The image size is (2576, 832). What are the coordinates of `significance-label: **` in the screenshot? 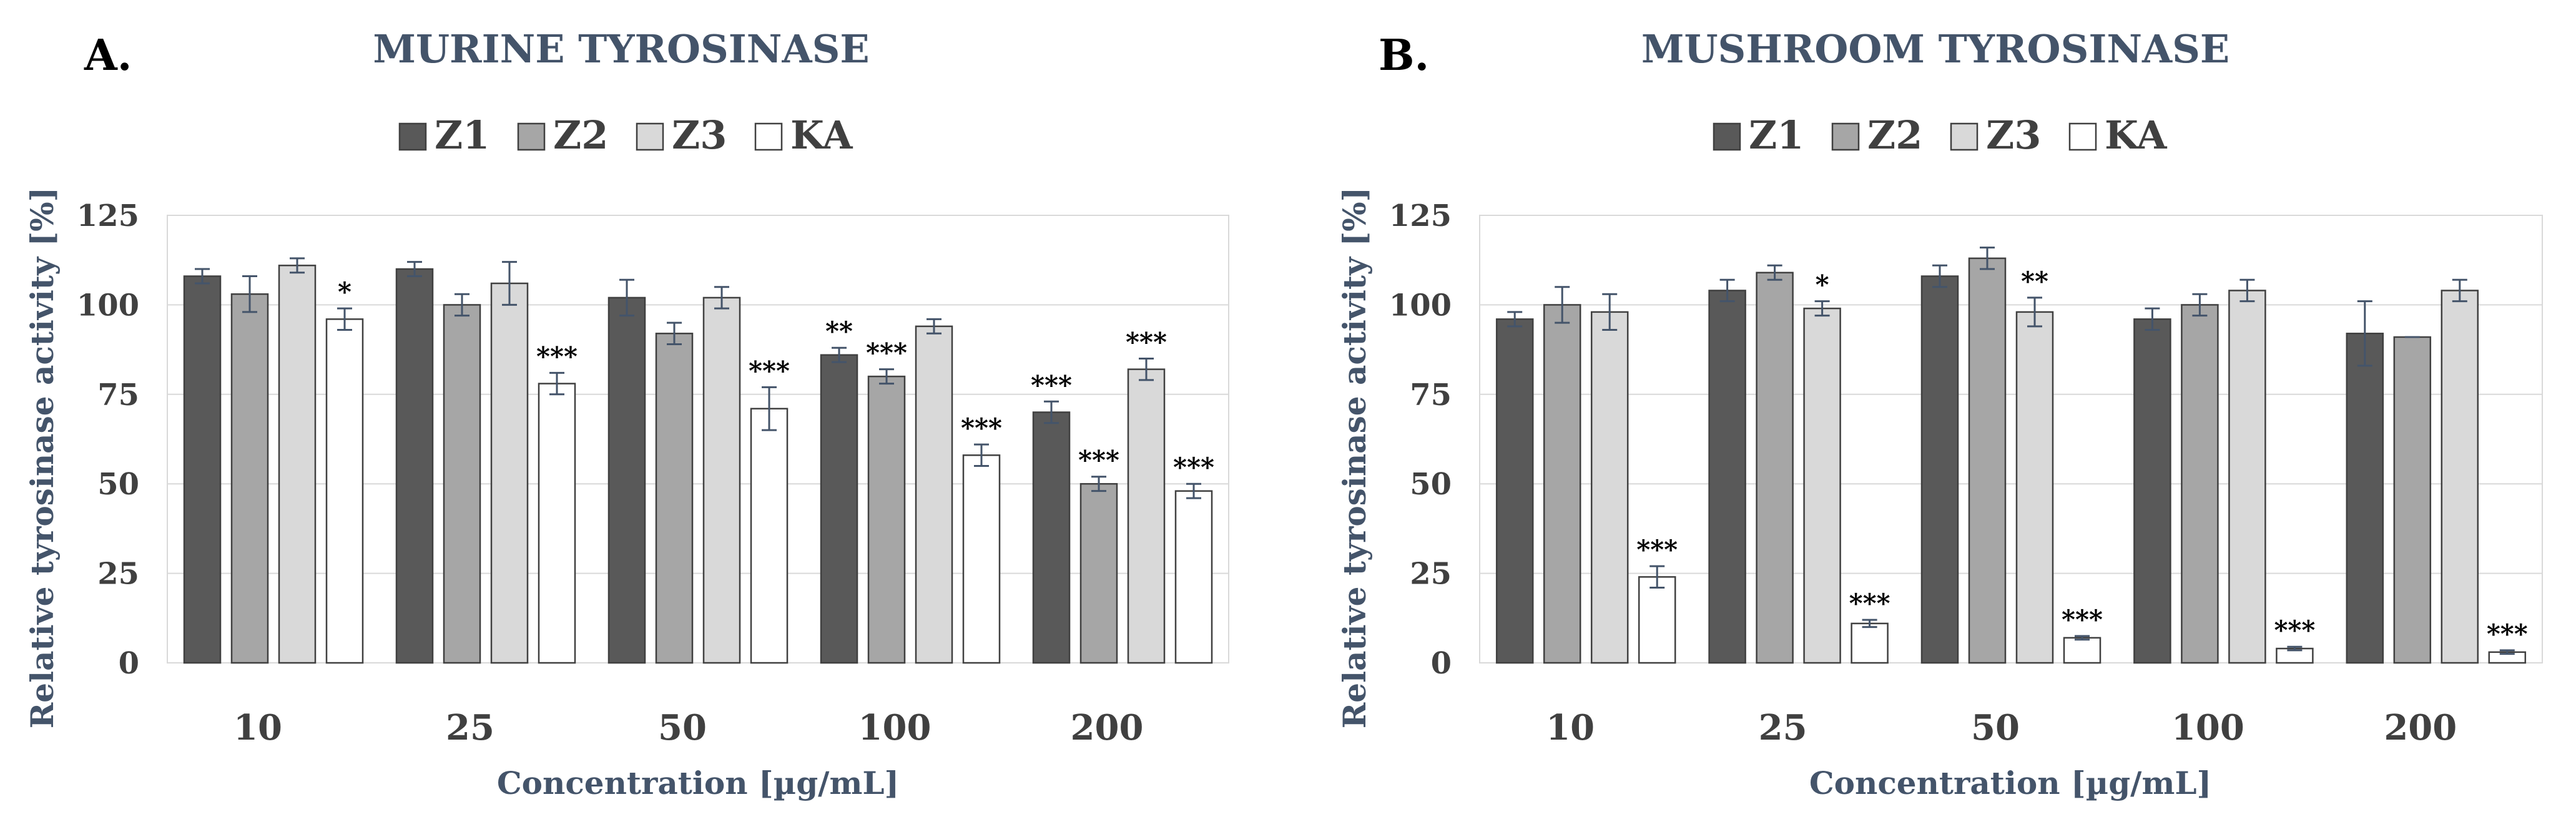 It's located at (839, 331).